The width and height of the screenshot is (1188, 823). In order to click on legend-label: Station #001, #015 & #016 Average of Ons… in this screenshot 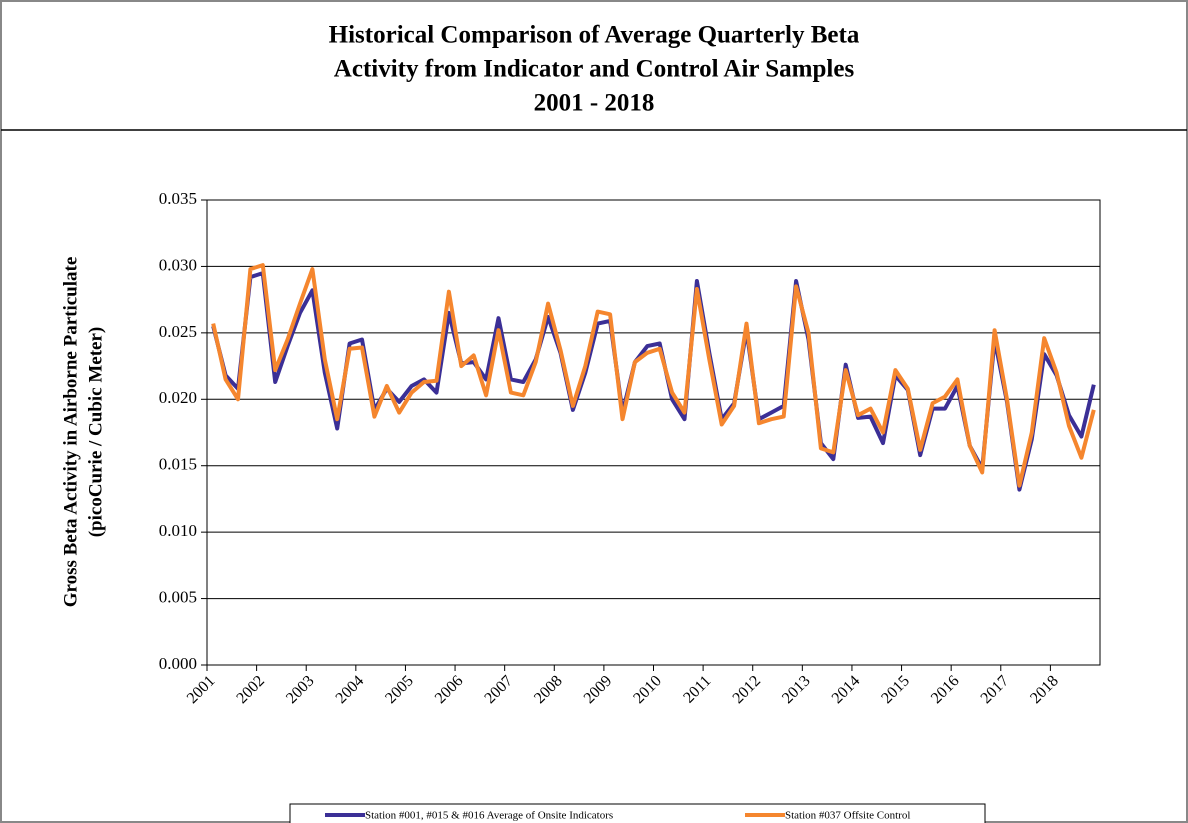, I will do `click(489, 816)`.